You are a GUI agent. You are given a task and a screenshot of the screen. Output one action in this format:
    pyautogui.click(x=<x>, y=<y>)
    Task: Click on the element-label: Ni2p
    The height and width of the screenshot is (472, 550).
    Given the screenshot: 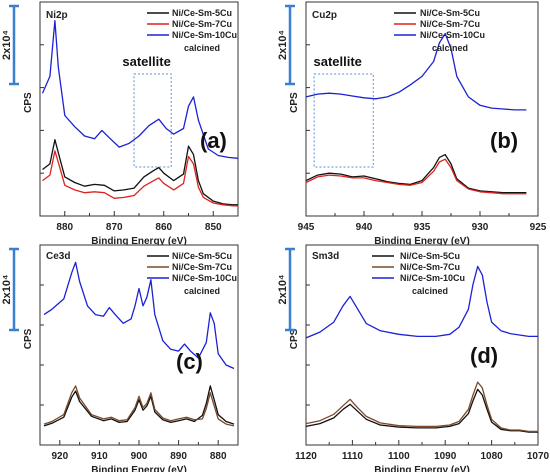 What is the action you would take?
    pyautogui.click(x=57, y=15)
    